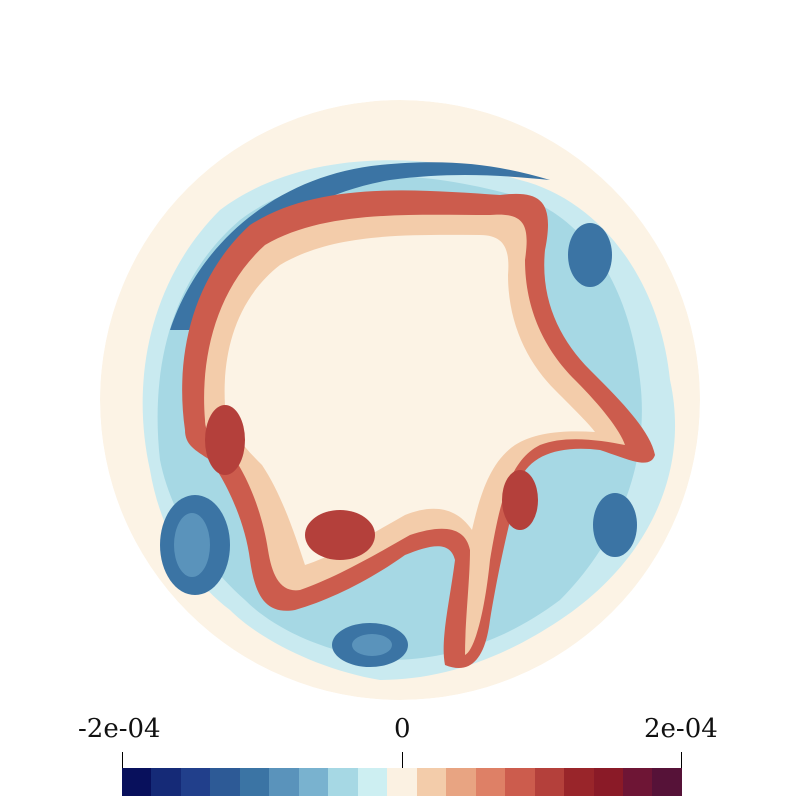 The height and width of the screenshot is (800, 800). Describe the element at coordinates (681, 729) in the screenshot. I see `colorbar-max-label: 2e-04` at that location.